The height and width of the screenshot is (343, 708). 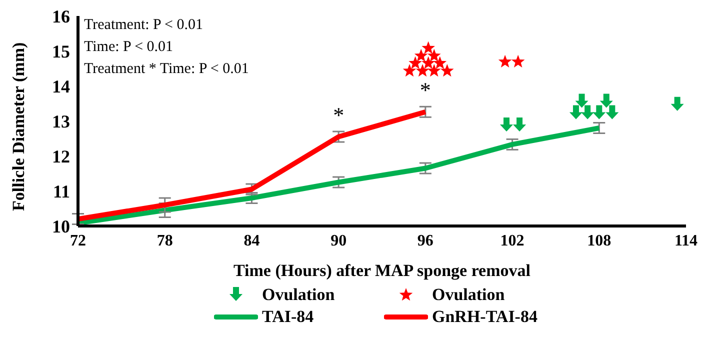 What do you see at coordinates (61, 191) in the screenshot?
I see `y-tick-label: 11` at bounding box center [61, 191].